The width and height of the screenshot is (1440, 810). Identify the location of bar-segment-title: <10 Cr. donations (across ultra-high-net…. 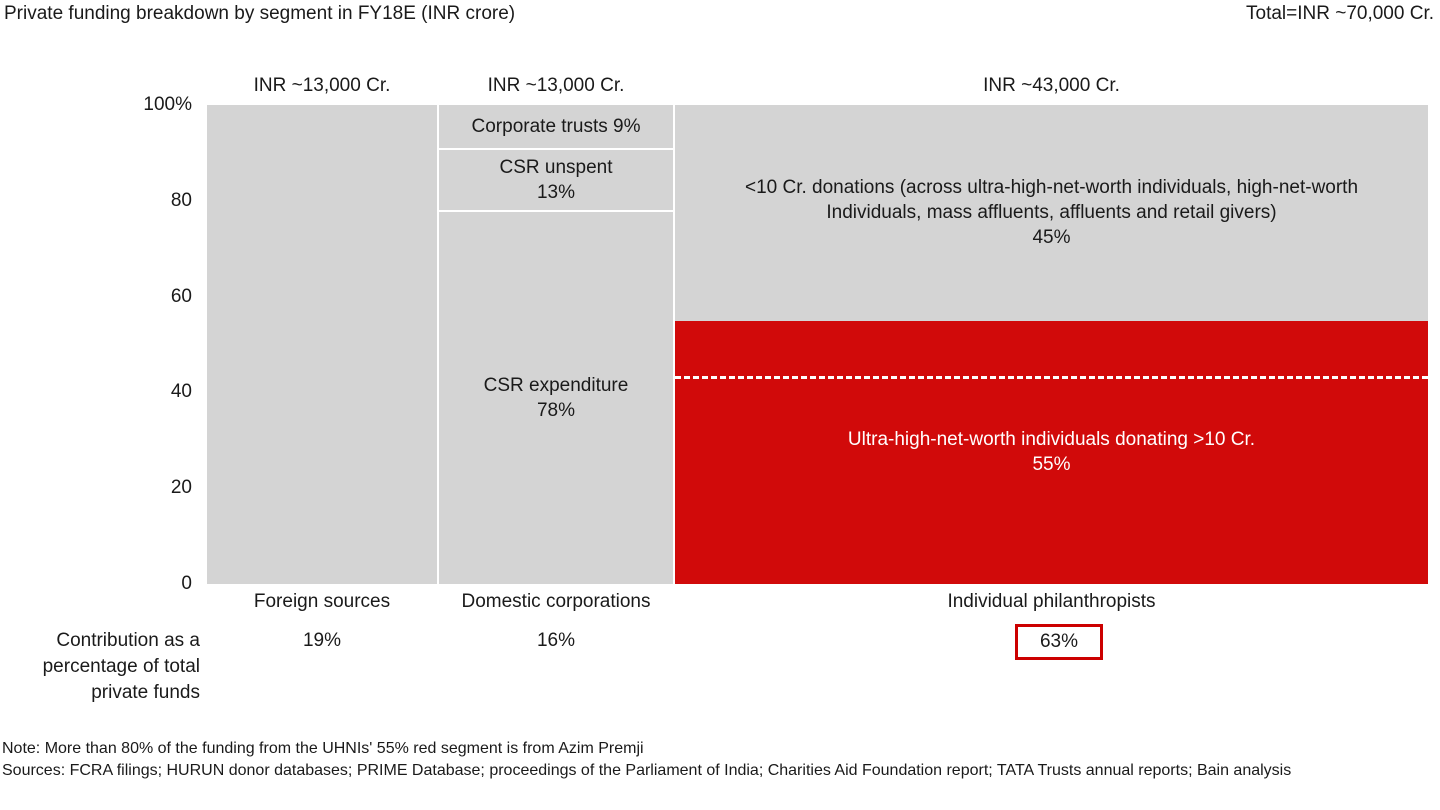
(1051, 200).